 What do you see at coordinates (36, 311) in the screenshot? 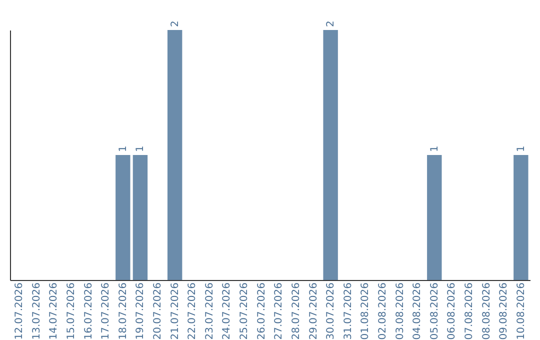
I see `x-tick-label: 13.07.2026` at bounding box center [36, 311].